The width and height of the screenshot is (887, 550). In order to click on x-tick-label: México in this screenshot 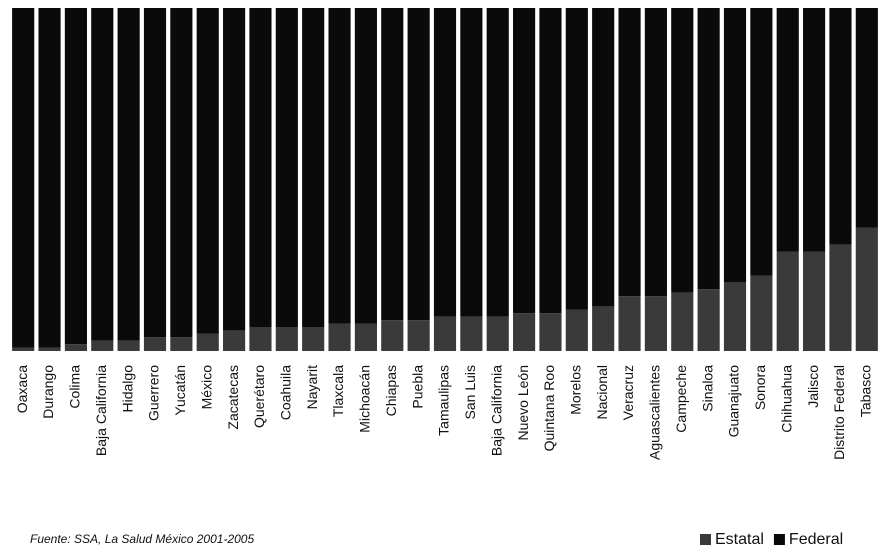, I will do `click(206, 387)`.